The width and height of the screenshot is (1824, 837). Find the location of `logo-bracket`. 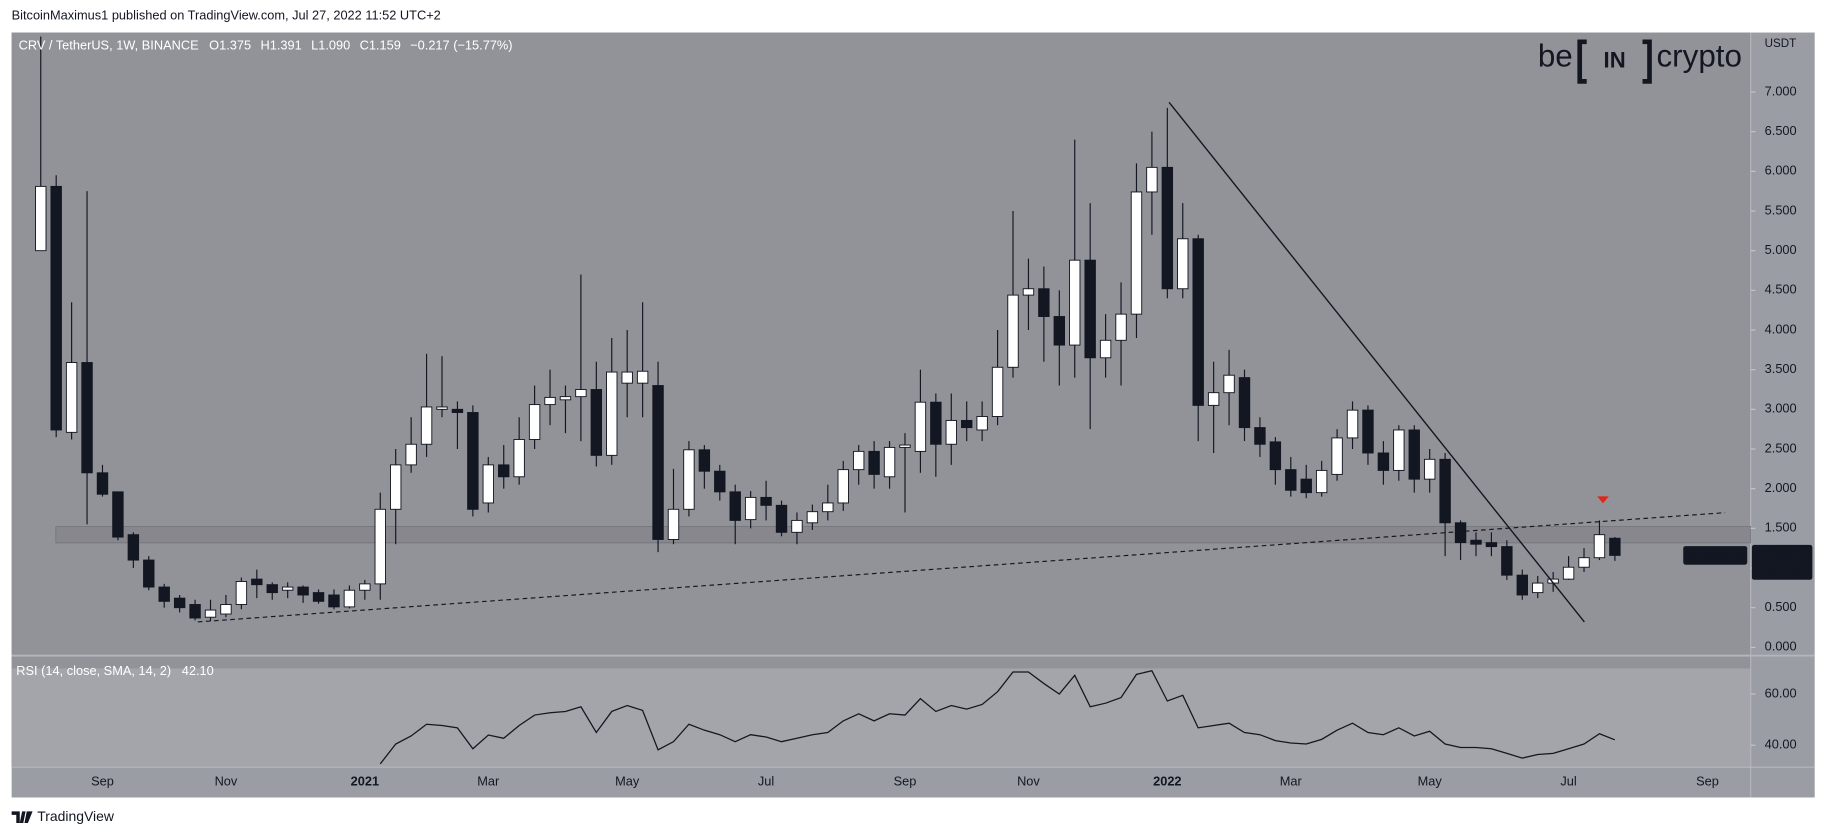

logo-bracket is located at coordinates (1614, 61).